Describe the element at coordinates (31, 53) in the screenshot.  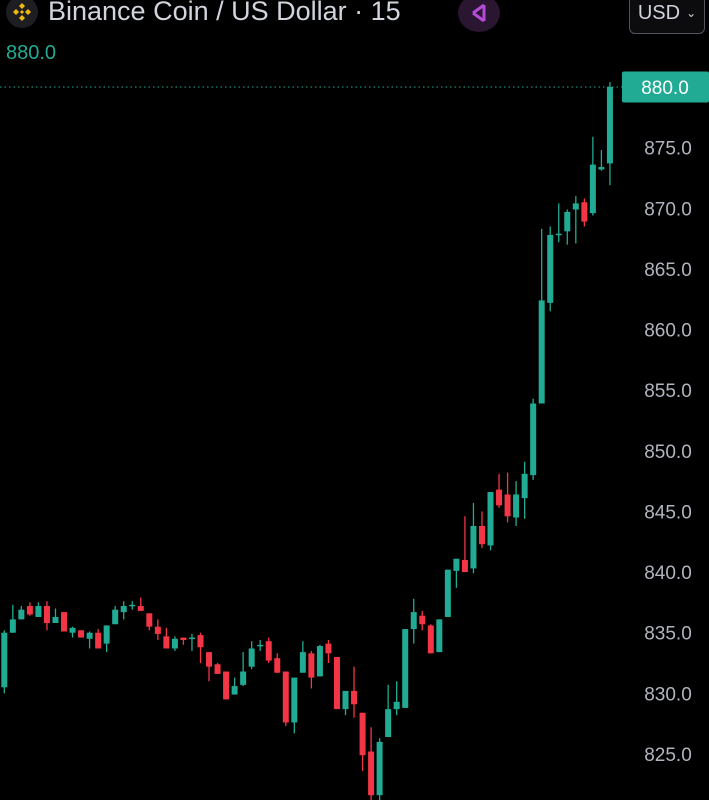
I see `last-price: 880.0` at that location.